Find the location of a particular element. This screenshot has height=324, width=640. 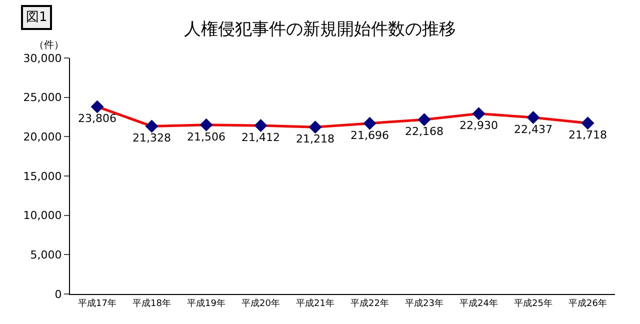

y-axis-title: （件） is located at coordinates (49, 45).